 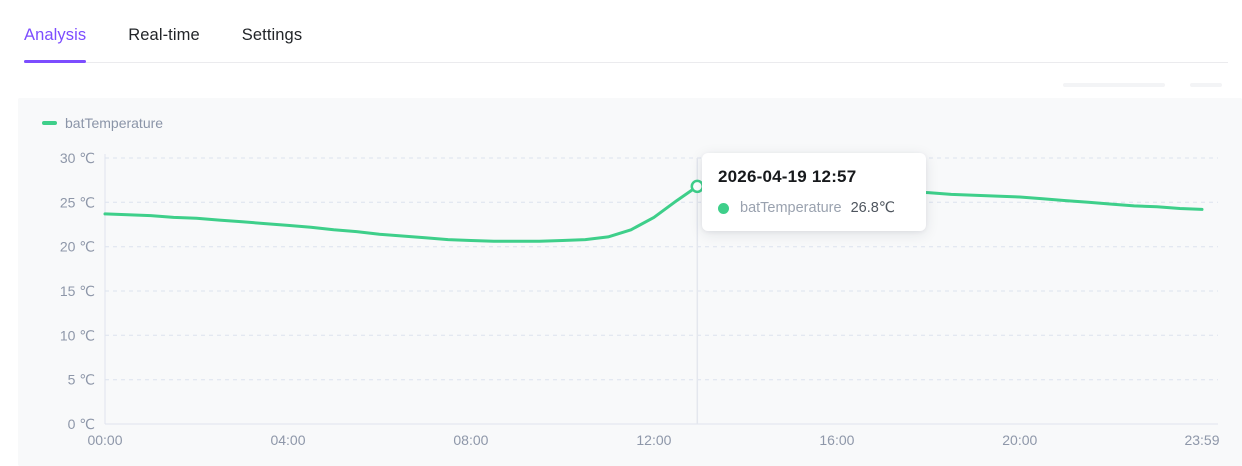 I want to click on x-tick-label: 20:00, so click(x=1019, y=440).